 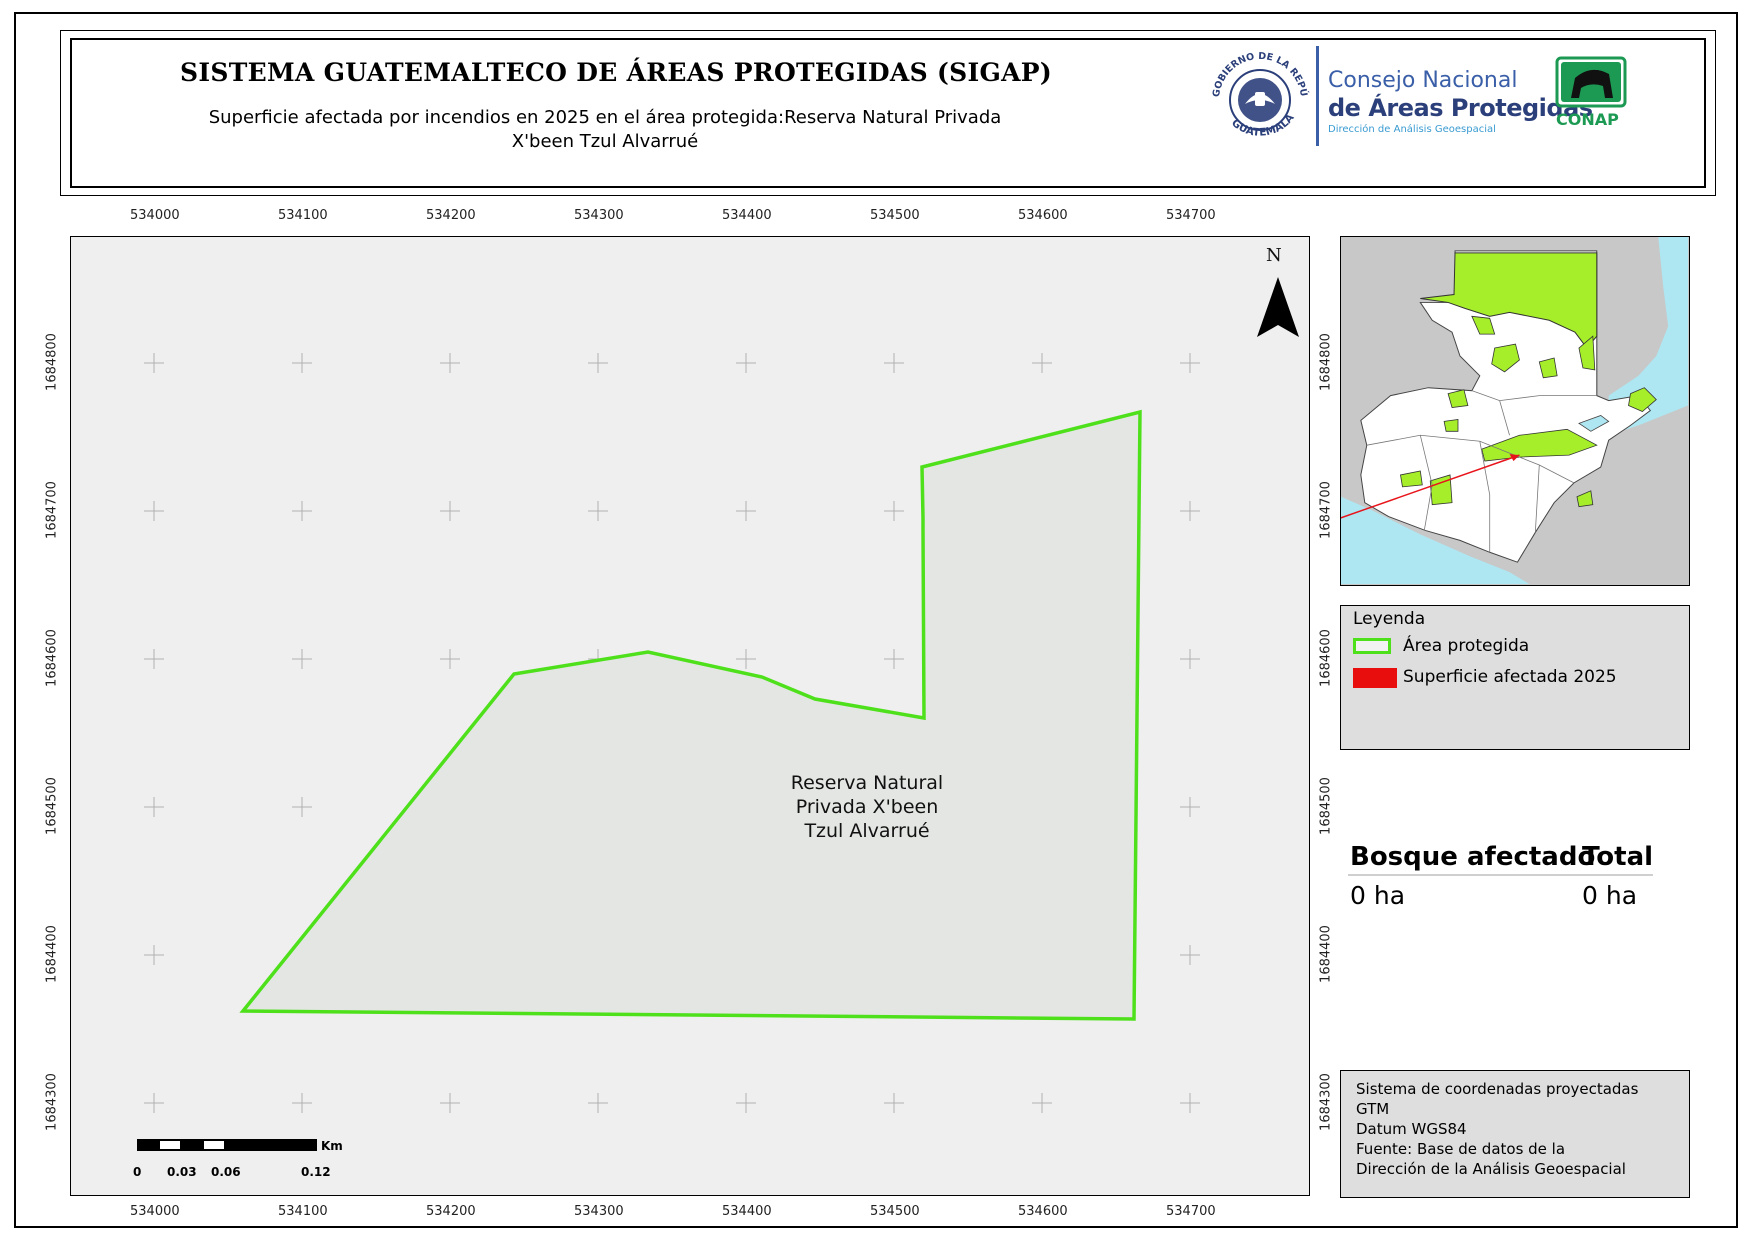 What do you see at coordinates (1411, 1129) in the screenshot?
I see `info-line-datum: Datum WGS84` at bounding box center [1411, 1129].